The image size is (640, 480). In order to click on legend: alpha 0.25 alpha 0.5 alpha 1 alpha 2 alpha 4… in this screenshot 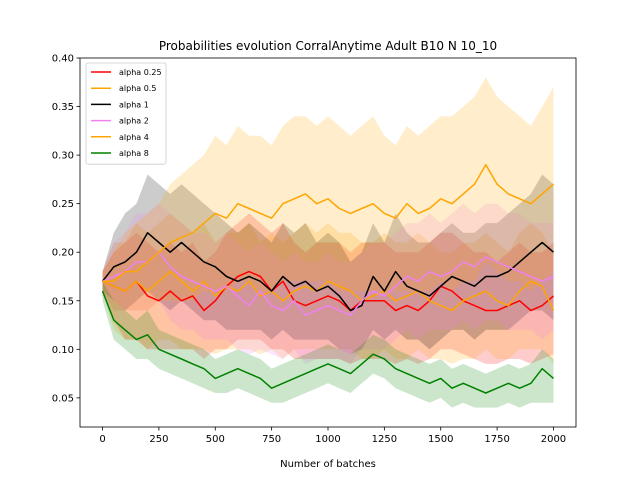, I will do `click(126, 113)`.